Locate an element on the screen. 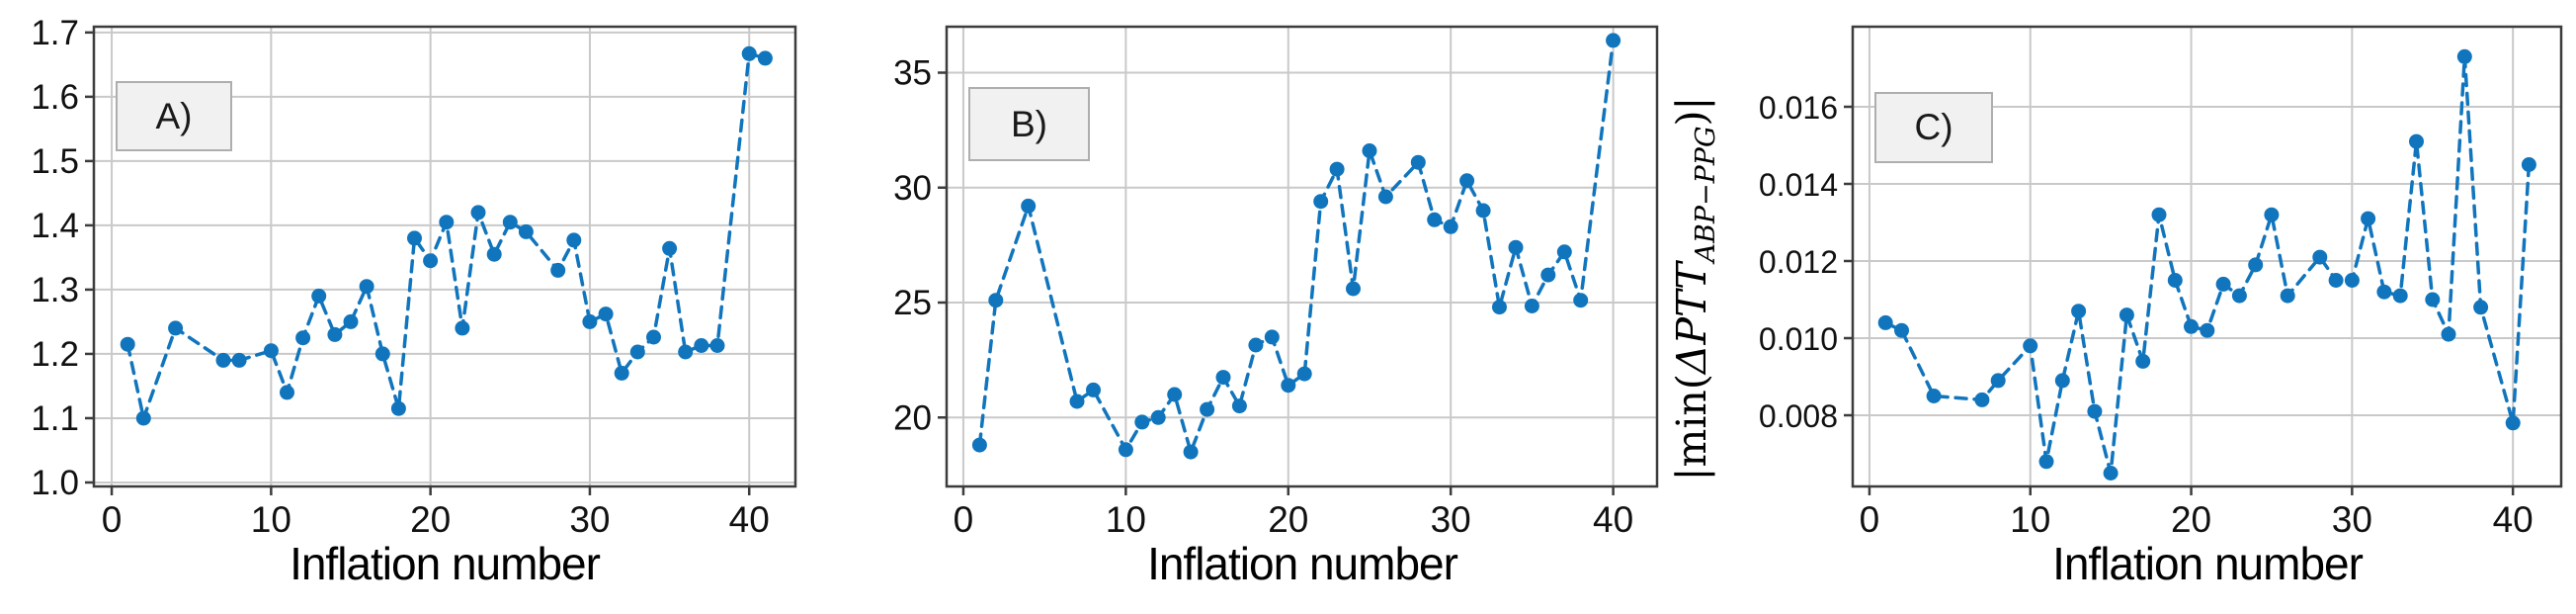 This screenshot has height=614, width=2576. panel-b-xlabel: Inflation number is located at coordinates (1302, 563).